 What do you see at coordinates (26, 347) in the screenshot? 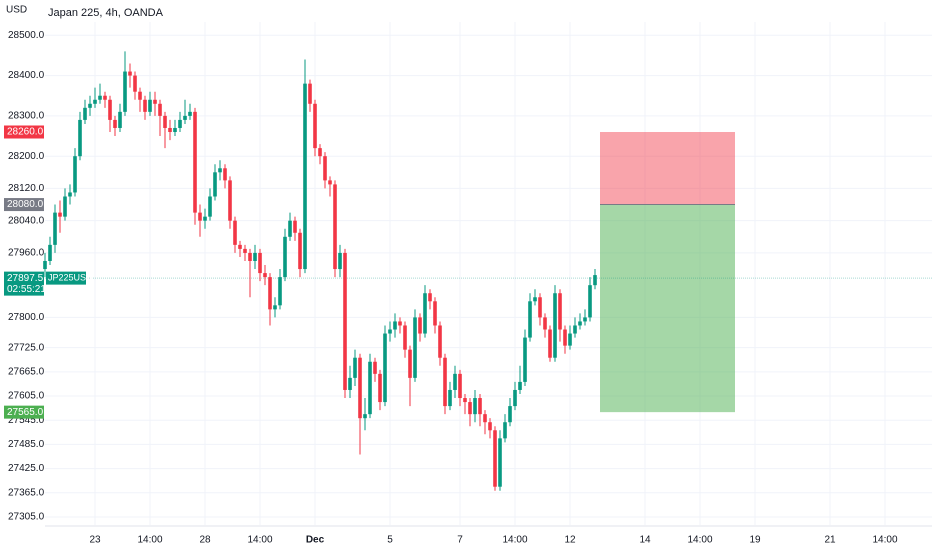
I see `y-tick-label: 27725.0` at bounding box center [26, 347].